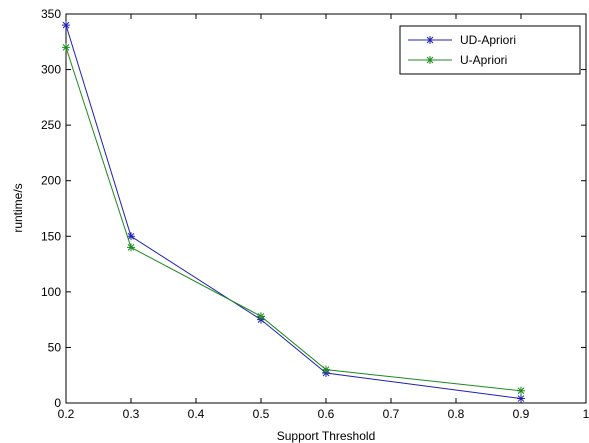 The height and width of the screenshot is (443, 589). Describe the element at coordinates (456, 414) in the screenshot. I see `x-tick-label: 0.8` at that location.